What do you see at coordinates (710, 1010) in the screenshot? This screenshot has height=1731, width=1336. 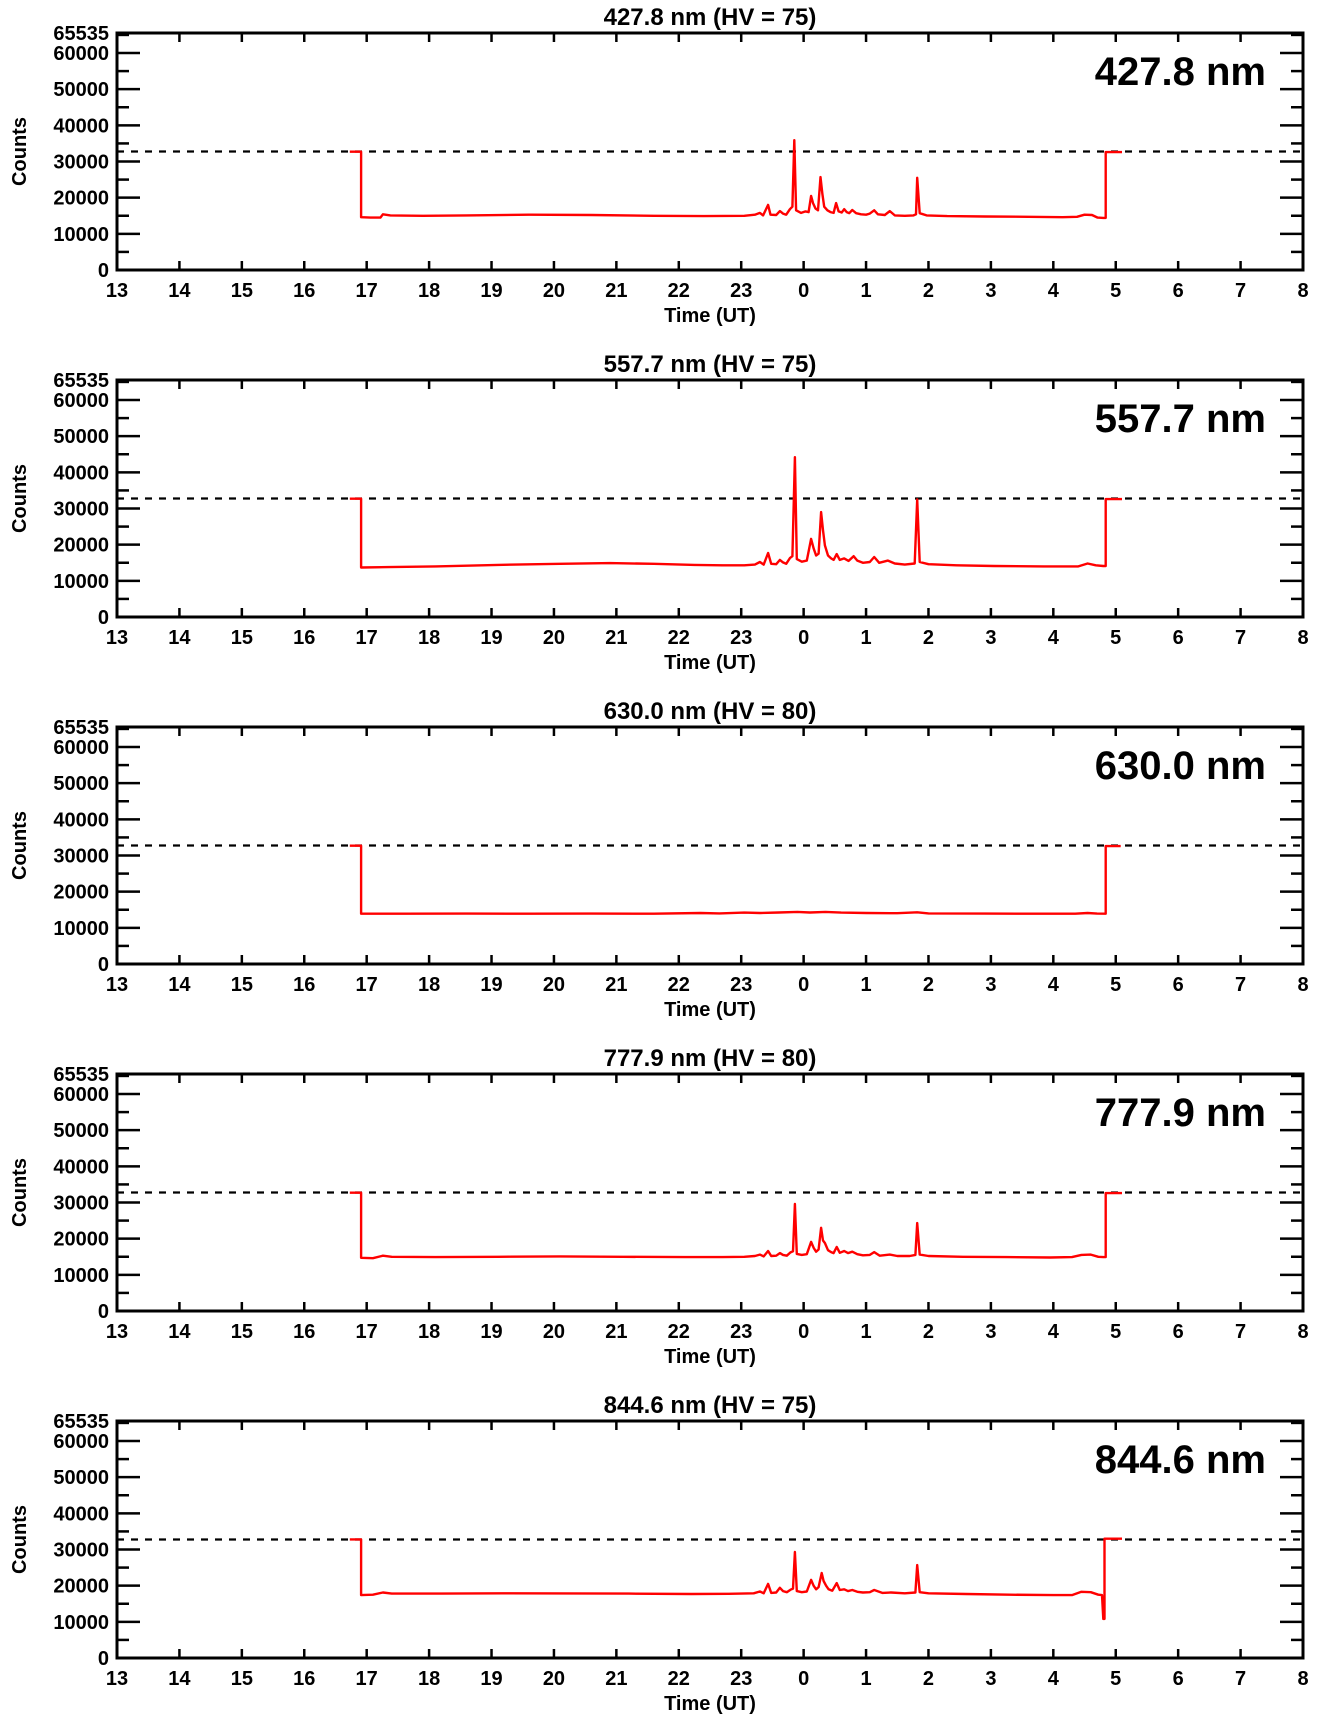 I see `x-axis-title: Time (UT)` at bounding box center [710, 1010].